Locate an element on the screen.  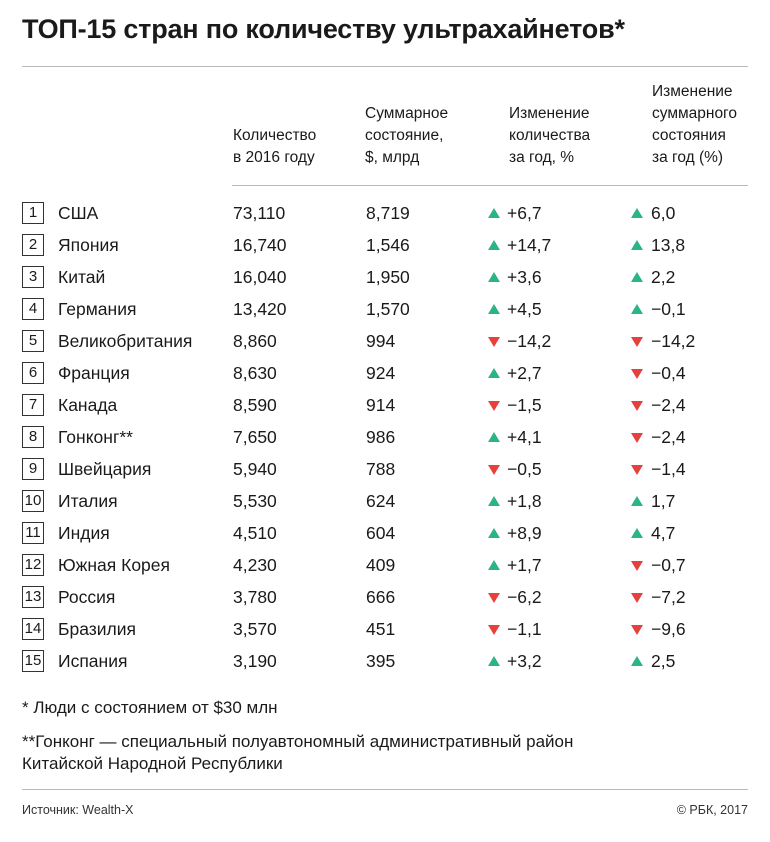
wealth-value: 395 is located at coordinates (381, 661).